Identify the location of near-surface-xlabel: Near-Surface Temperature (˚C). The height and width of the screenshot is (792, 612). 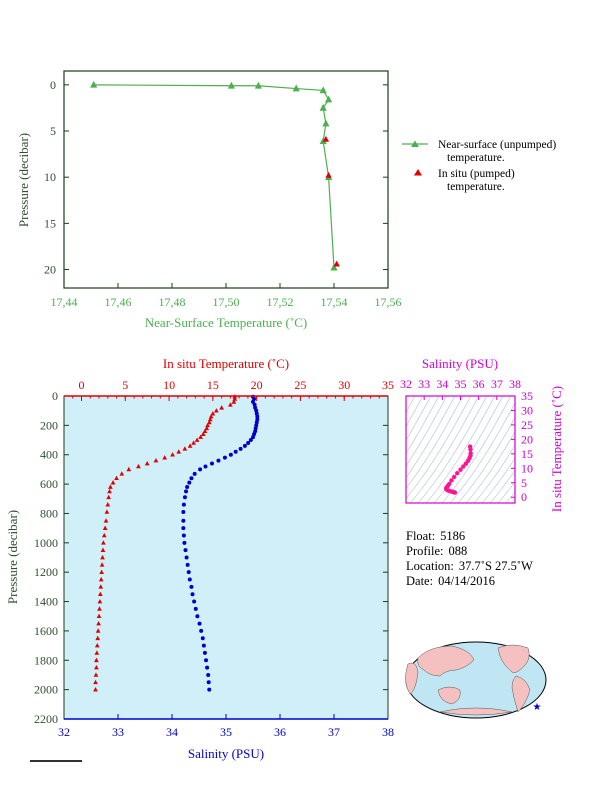
(226, 322).